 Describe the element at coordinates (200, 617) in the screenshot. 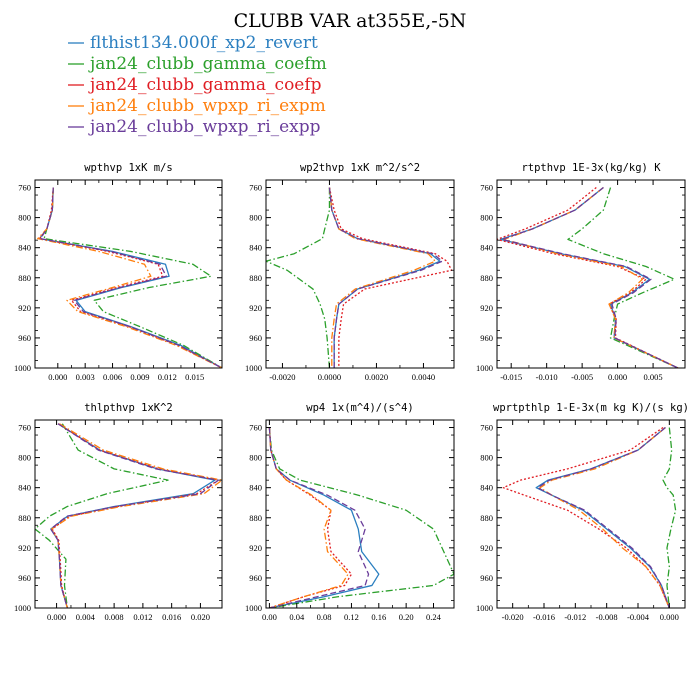

I see `x-tick-label: 0.020` at that location.